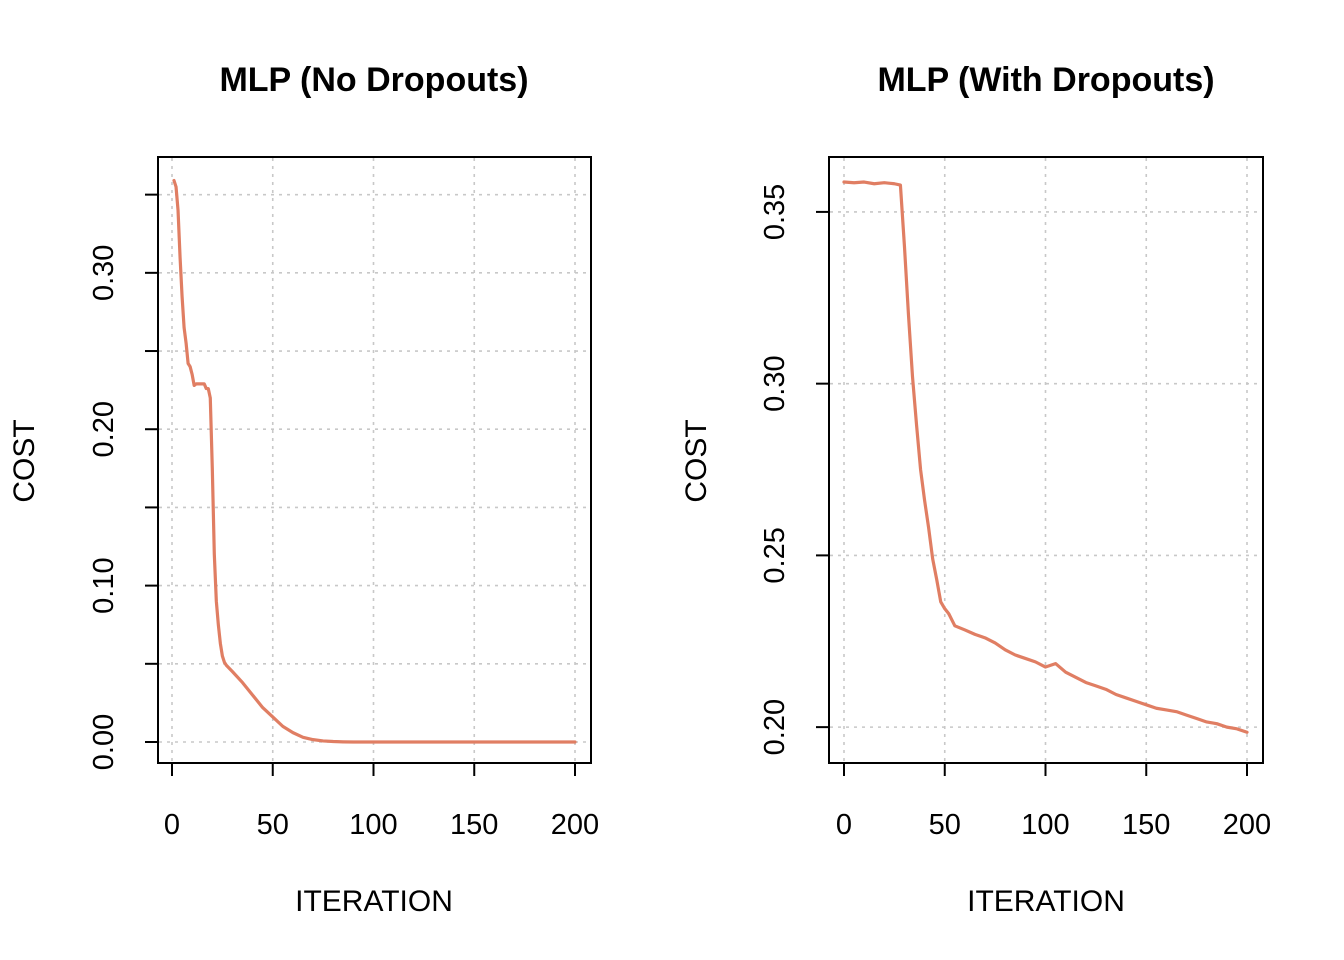 This screenshot has height=960, width=1344. I want to click on y-tick-label: 0.35, so click(775, 212).